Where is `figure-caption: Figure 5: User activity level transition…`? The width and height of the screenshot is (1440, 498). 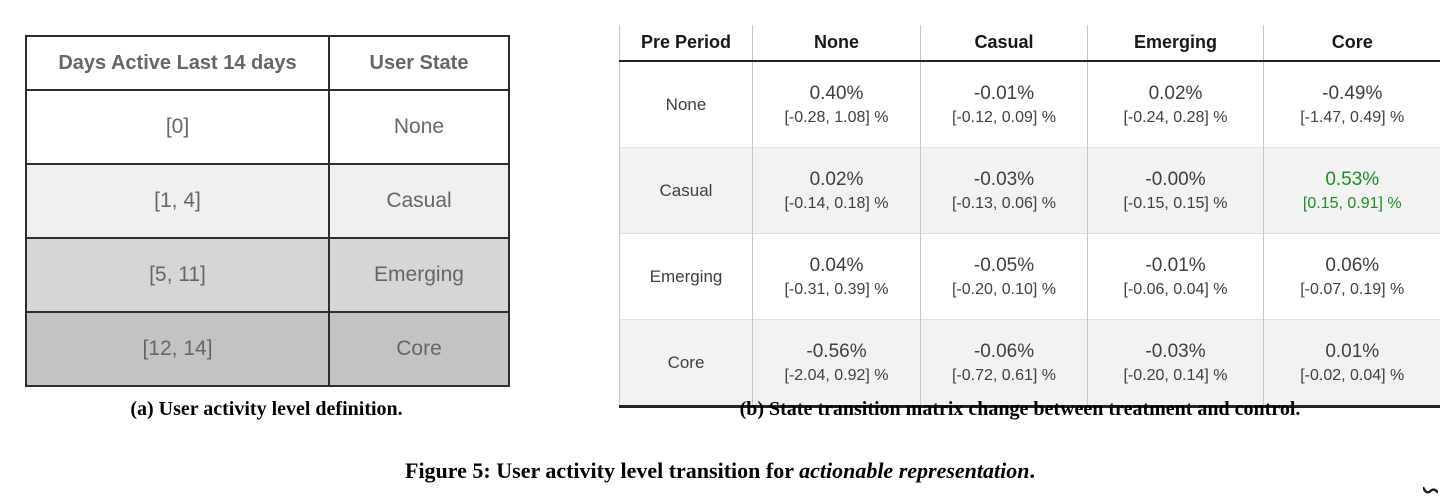 figure-caption: Figure 5: User activity level transition… is located at coordinates (720, 471).